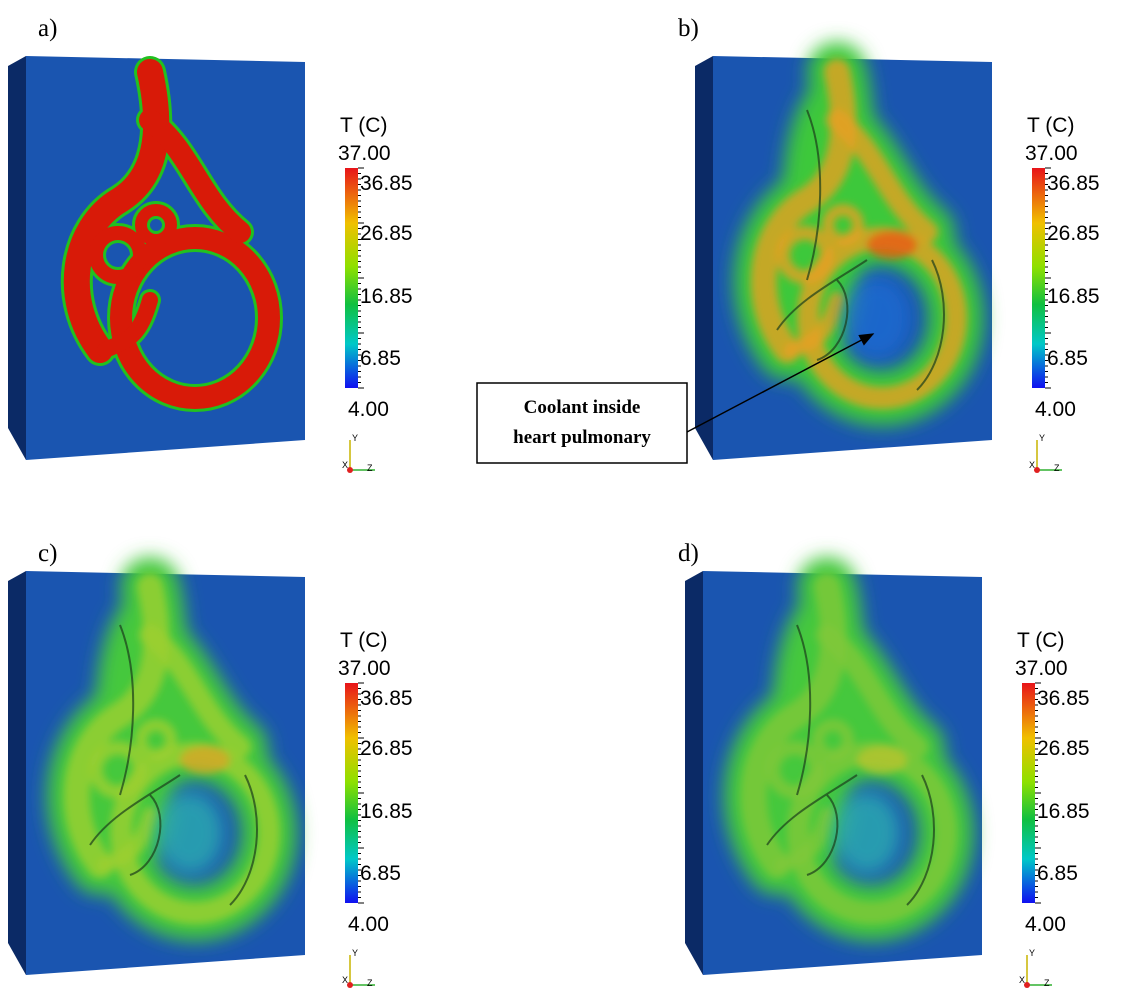 The width and height of the screenshot is (1123, 997). What do you see at coordinates (582, 407) in the screenshot?
I see `annotation-text: Coolant inside` at bounding box center [582, 407].